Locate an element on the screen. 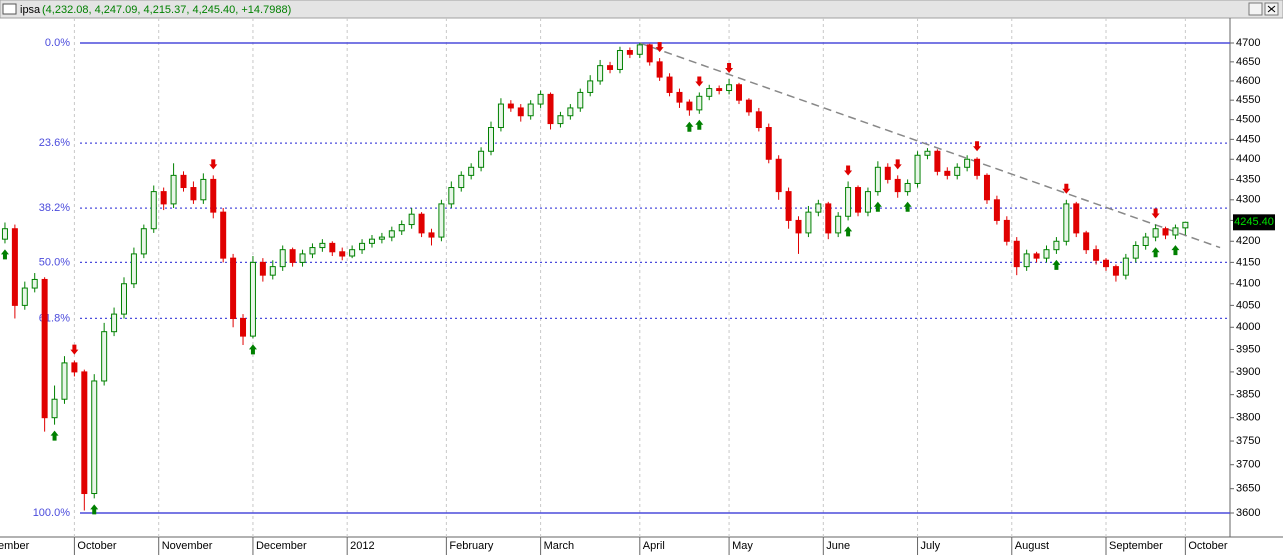  y-tick-label: 4350 is located at coordinates (1248, 179).